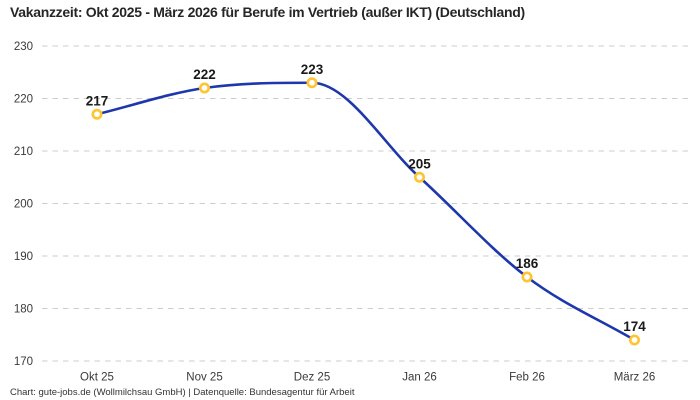 The image size is (700, 400). What do you see at coordinates (204, 378) in the screenshot?
I see `x-axis-label: Nov 25` at bounding box center [204, 378].